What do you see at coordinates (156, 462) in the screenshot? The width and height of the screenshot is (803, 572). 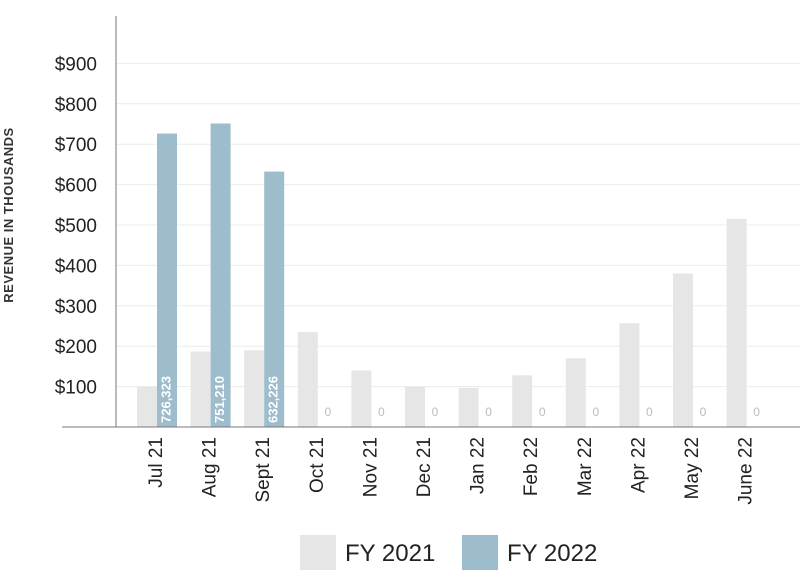 I see `x-tick-label: Jul 21` at bounding box center [156, 462].